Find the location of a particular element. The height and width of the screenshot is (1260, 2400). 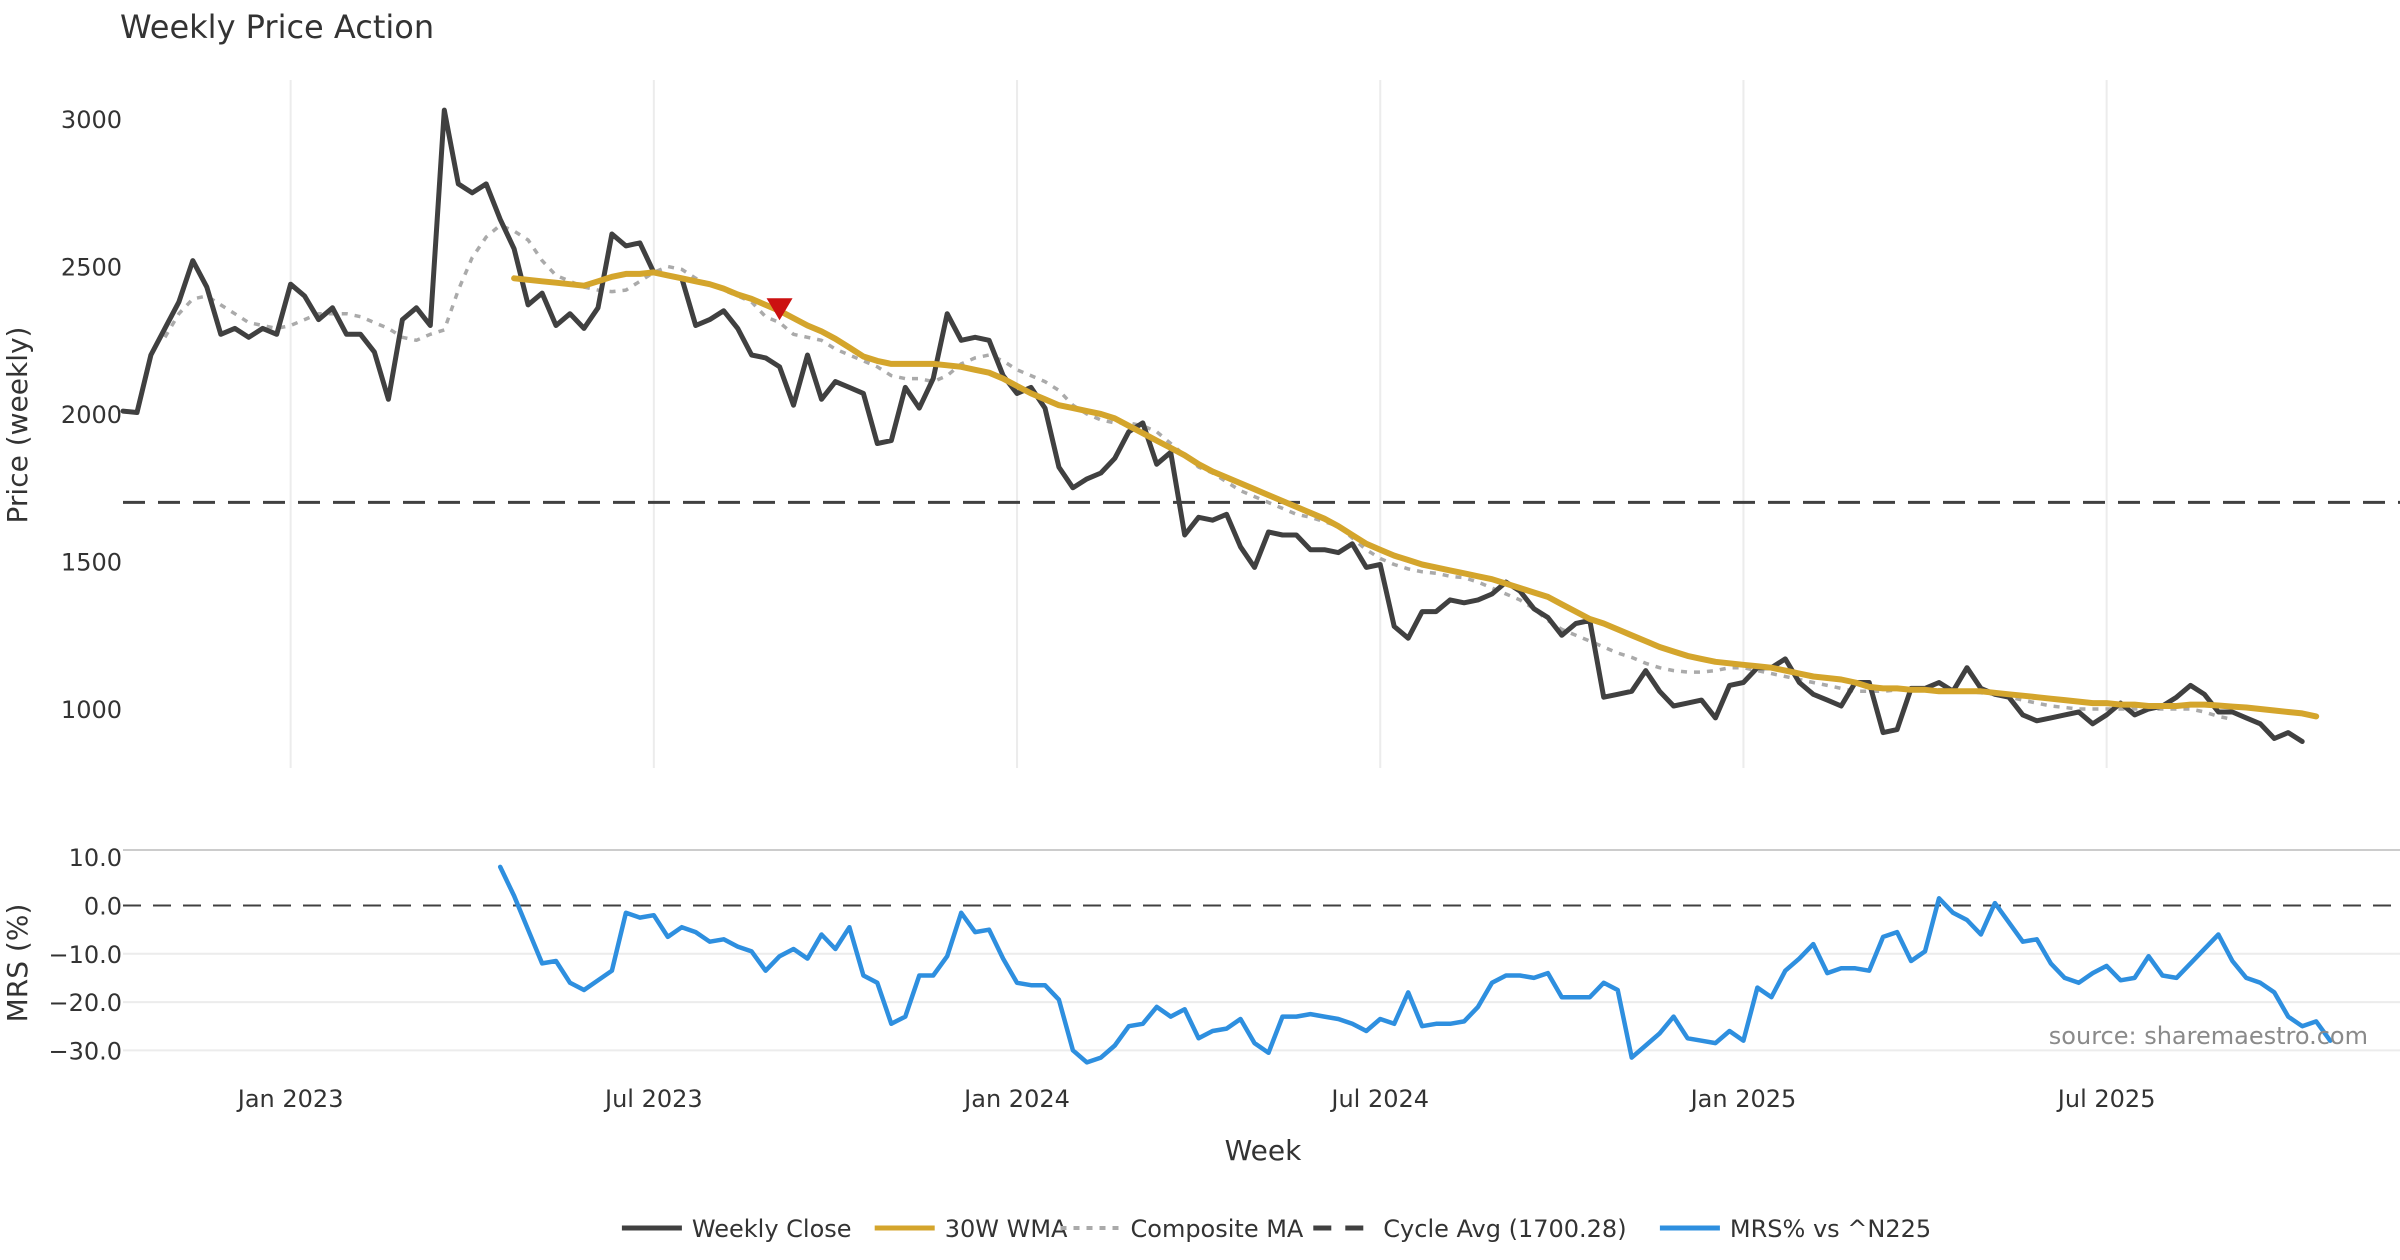

price-y-axis-title: Price (weekly) is located at coordinates (17, 425).